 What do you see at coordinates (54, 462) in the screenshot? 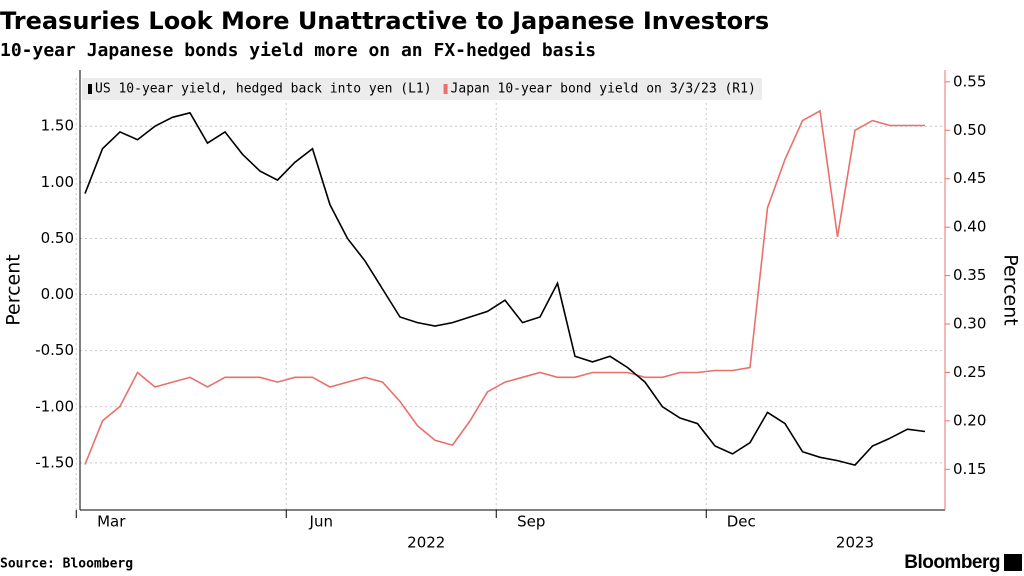
I see `y-tick-label: -1.50` at bounding box center [54, 462].